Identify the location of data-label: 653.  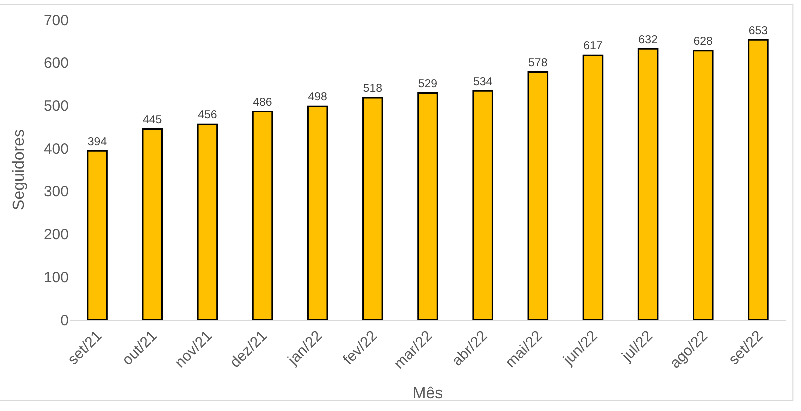
(758, 31).